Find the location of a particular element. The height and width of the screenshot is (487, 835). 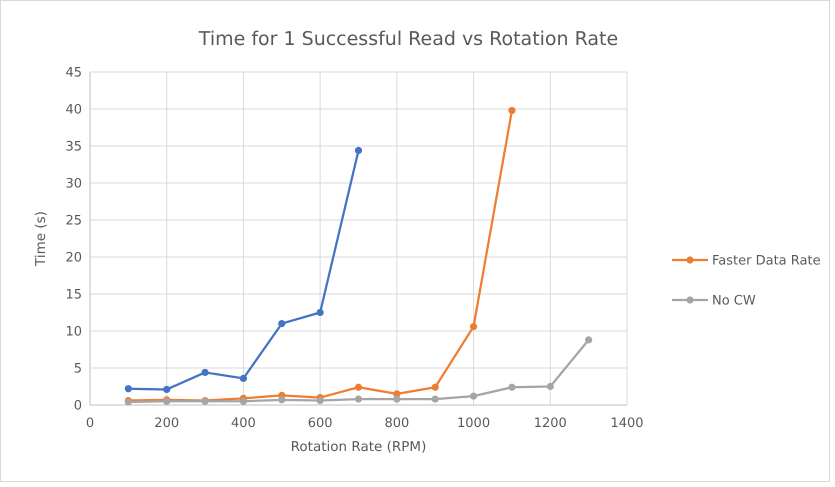

x-tick-label: 0 is located at coordinates (90, 423).